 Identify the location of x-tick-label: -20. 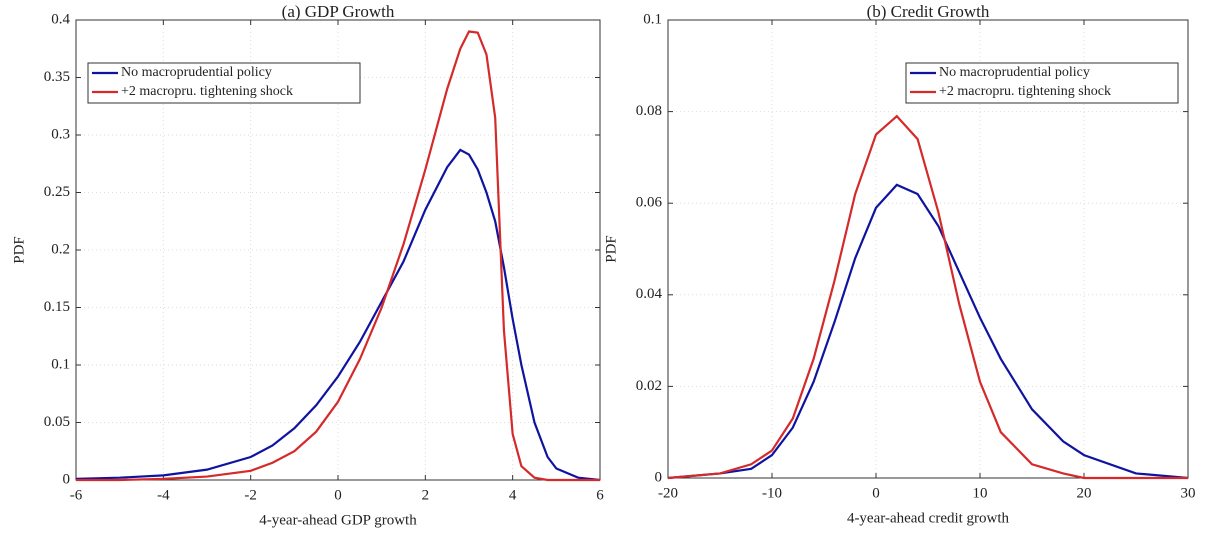
(668, 493).